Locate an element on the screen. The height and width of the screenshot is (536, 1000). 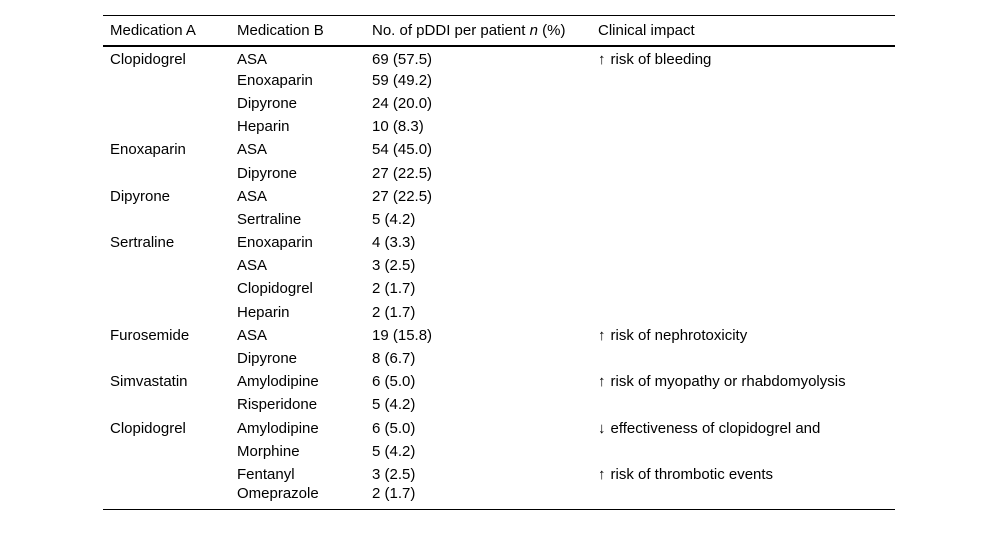
clinical-impact-cell: ↑ risk of bleeding is located at coordinates (746, 57).